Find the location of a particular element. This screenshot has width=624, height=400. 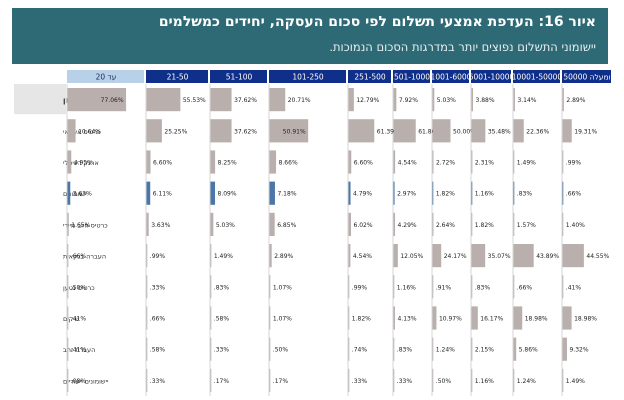

category-label: כרטיס נטען is located at coordinates (79, 288).